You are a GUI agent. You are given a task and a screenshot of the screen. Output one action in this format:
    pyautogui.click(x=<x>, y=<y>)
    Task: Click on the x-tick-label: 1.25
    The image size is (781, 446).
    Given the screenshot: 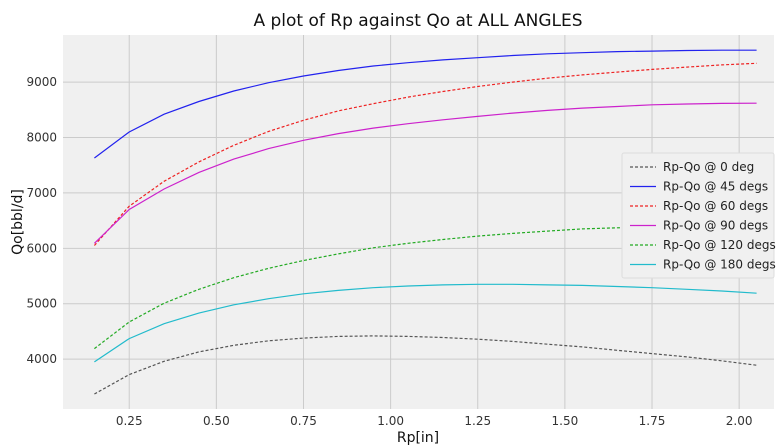 What is the action you would take?
    pyautogui.click(x=477, y=421)
    